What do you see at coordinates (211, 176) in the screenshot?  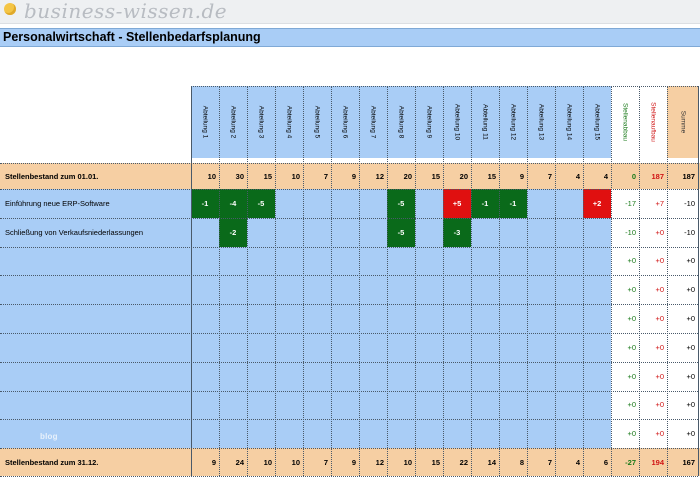 I see `start-row-value-abteilung-1: 10` at bounding box center [211, 176].